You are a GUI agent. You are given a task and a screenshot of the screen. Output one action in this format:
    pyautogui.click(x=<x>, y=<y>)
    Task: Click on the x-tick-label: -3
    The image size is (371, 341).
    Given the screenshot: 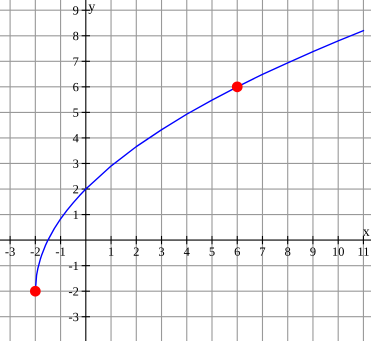 What is the action you would take?
    pyautogui.click(x=10, y=251)
    